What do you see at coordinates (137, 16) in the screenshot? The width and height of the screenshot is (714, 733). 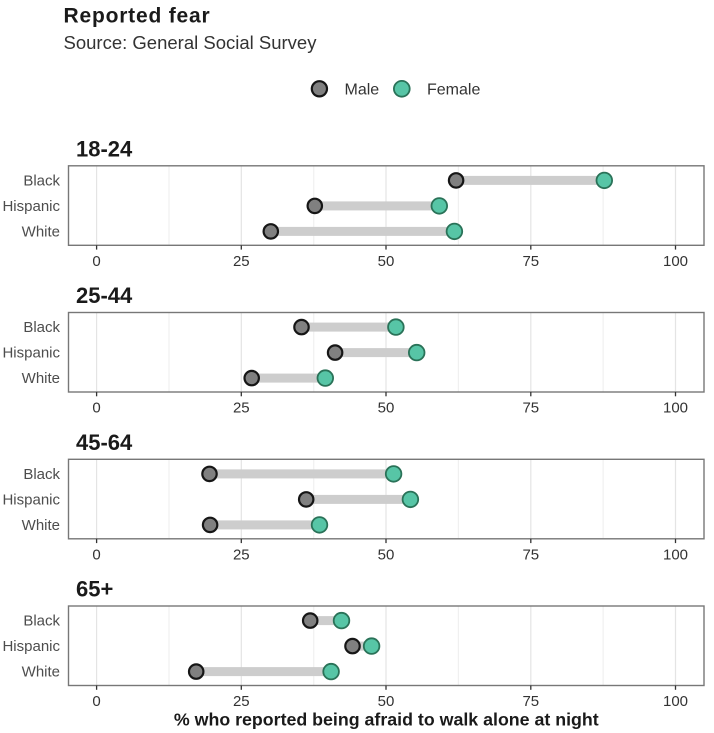 I see `svg-text: Reported fear` at bounding box center [137, 16].